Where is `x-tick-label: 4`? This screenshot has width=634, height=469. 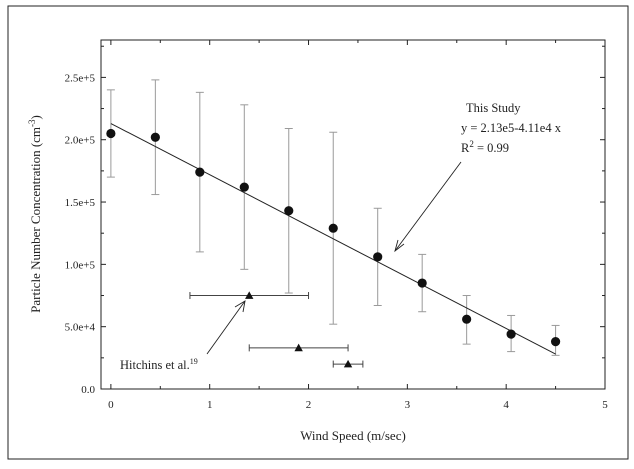
x-tick-label: 4 is located at coordinates (506, 405).